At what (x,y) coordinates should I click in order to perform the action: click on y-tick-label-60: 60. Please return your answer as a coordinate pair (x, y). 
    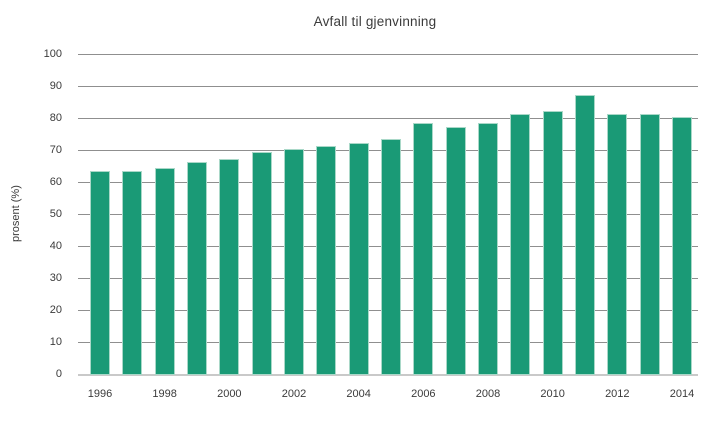
    Looking at the image, I should click on (55, 182).